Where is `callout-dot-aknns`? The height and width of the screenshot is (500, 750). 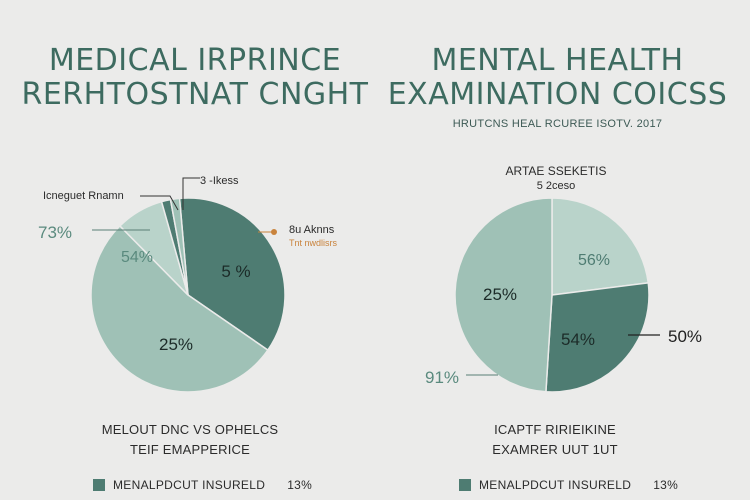 callout-dot-aknns is located at coordinates (274, 232).